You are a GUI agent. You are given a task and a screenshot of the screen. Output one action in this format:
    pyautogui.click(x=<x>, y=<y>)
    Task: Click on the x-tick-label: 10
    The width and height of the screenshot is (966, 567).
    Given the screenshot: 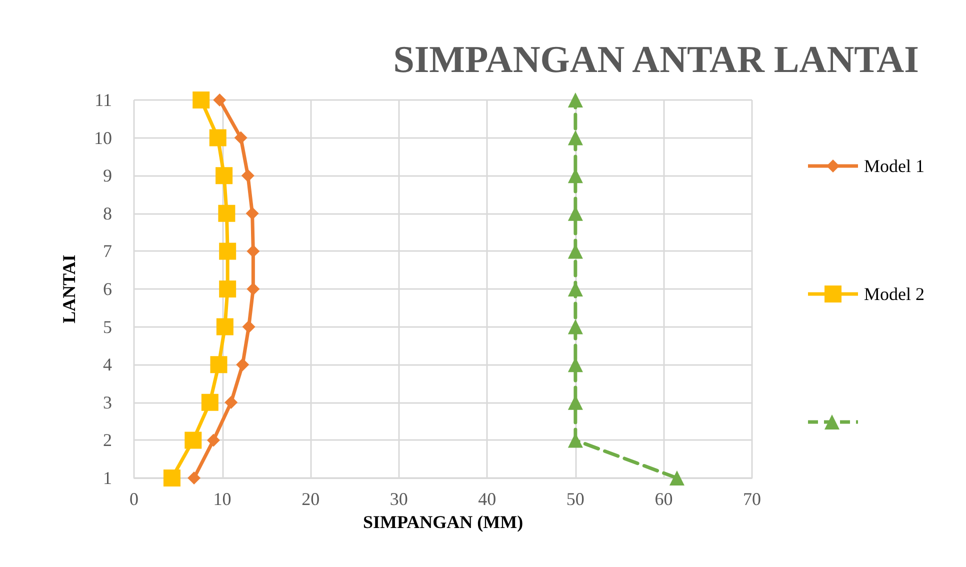 What is the action you would take?
    pyautogui.click(x=222, y=499)
    